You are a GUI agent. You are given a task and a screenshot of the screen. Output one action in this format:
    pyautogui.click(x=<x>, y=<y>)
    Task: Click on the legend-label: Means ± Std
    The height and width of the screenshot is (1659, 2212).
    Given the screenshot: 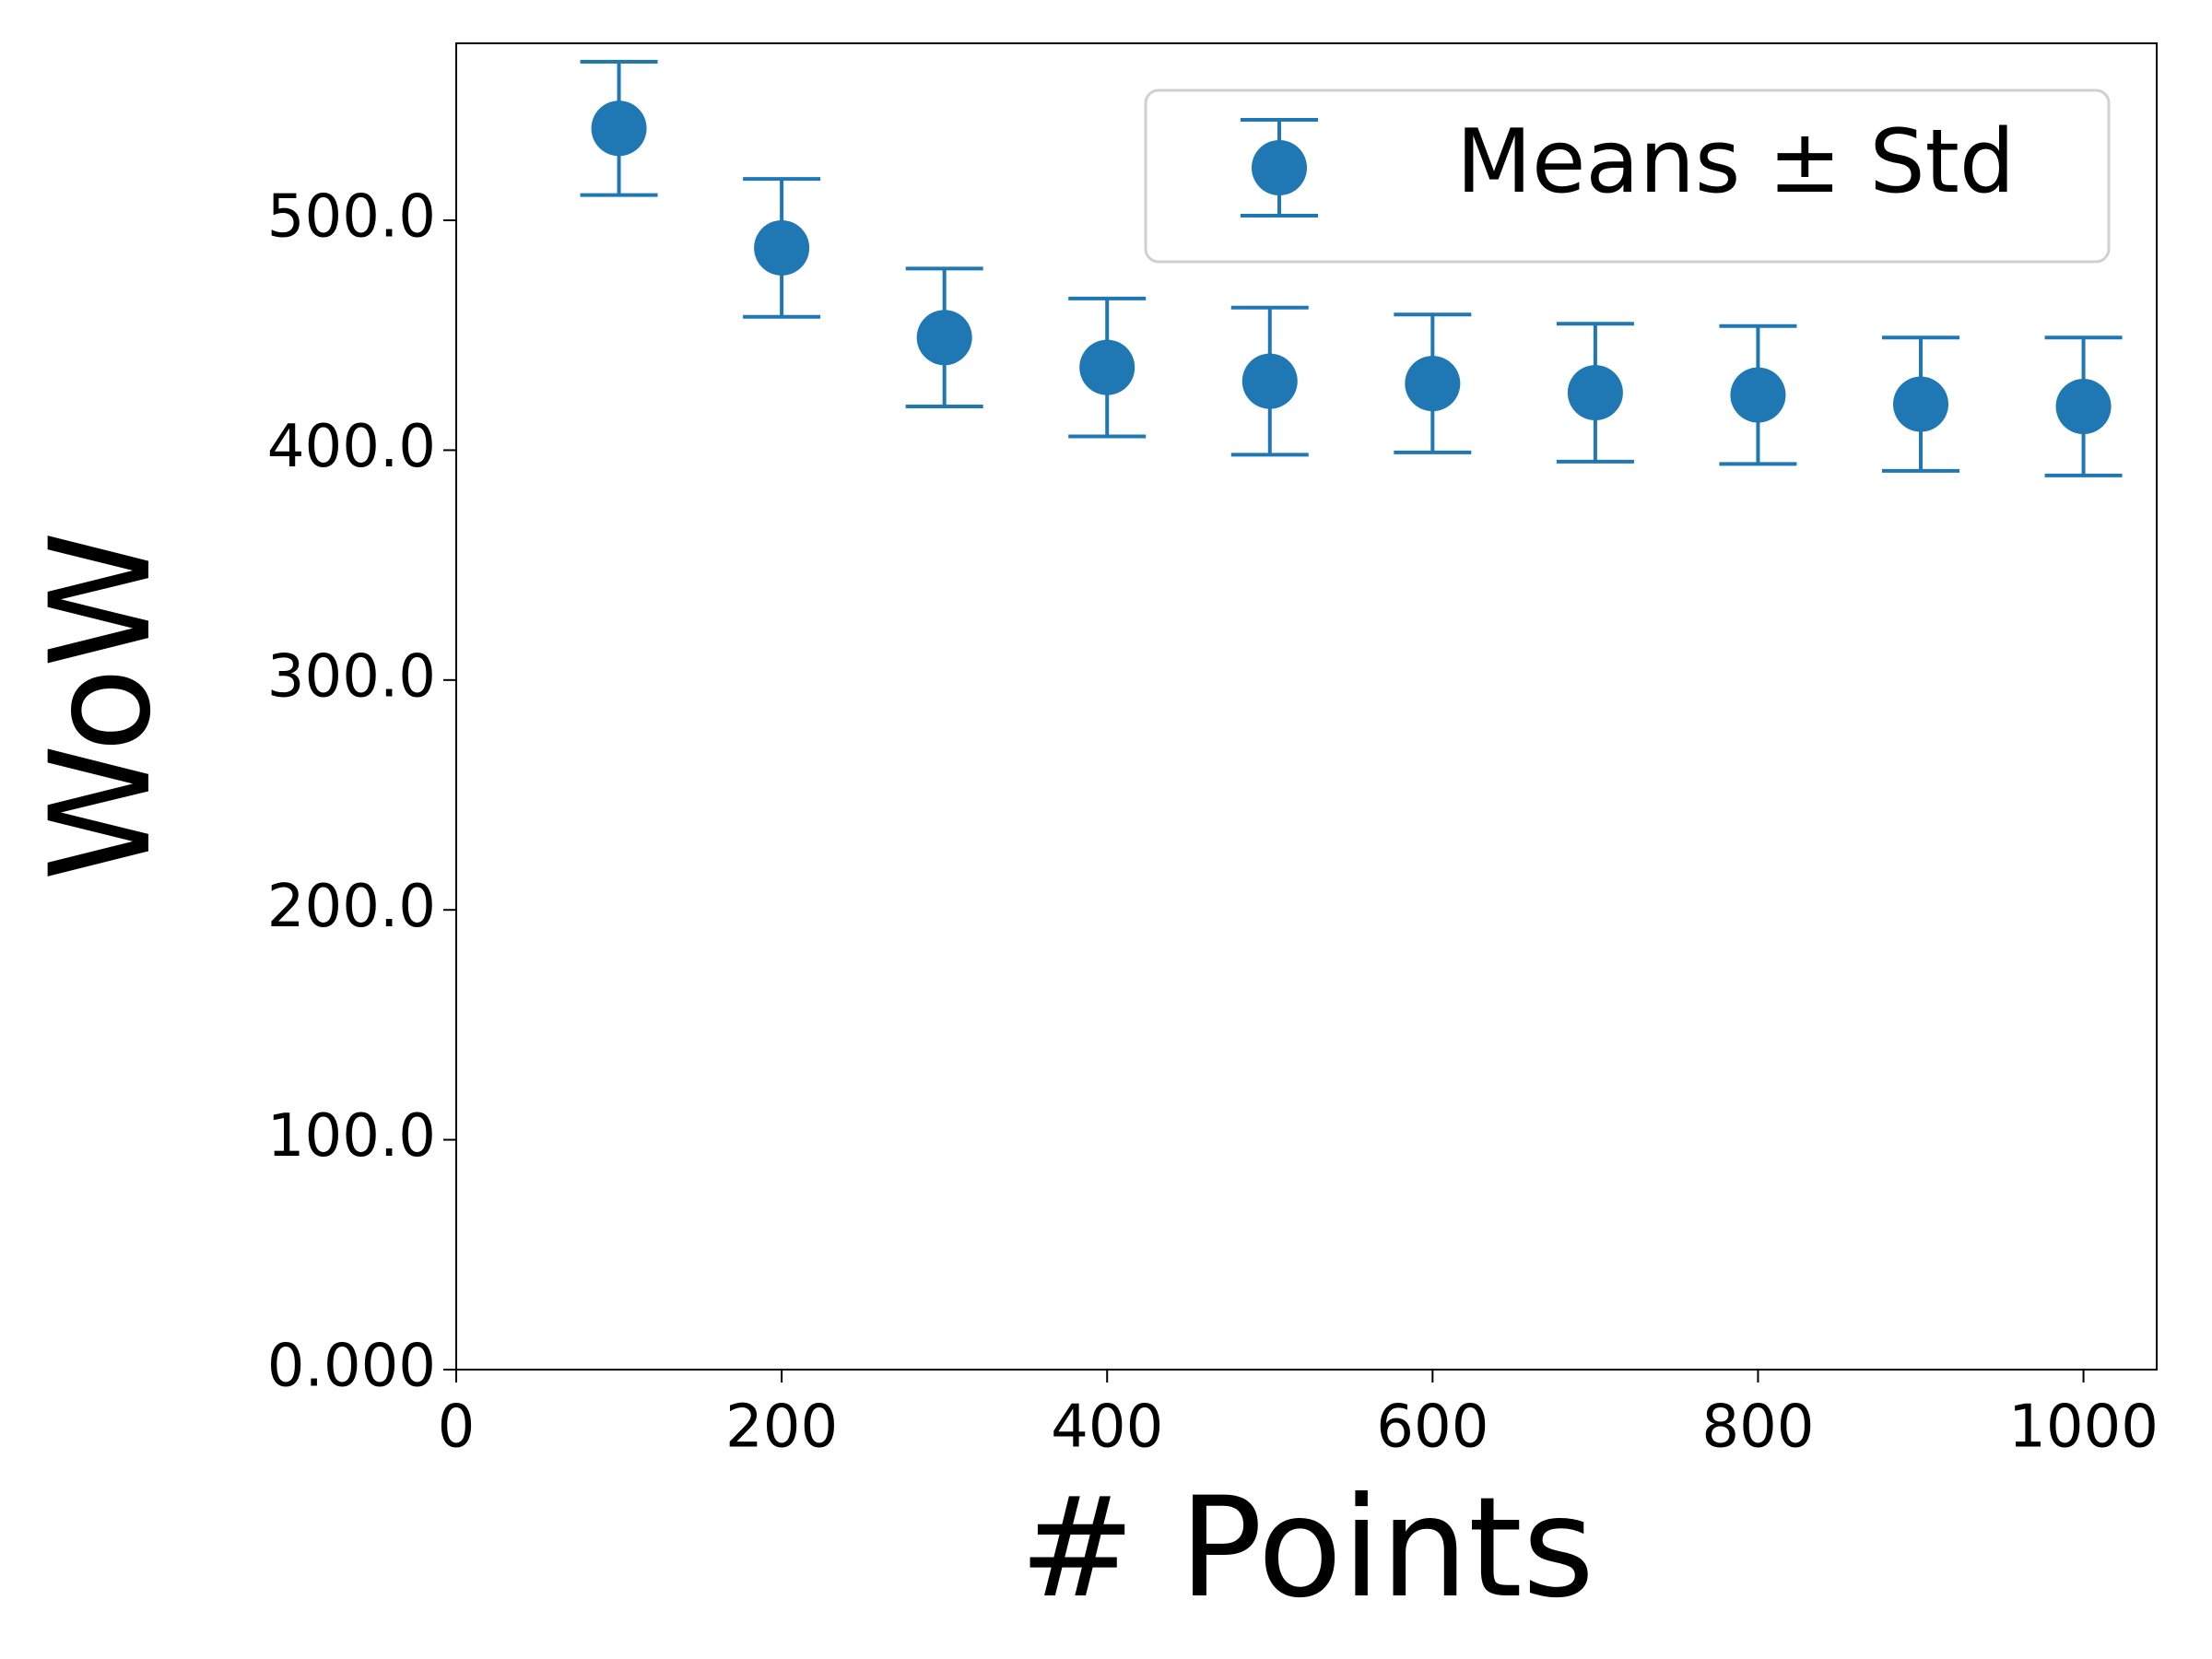 What is the action you would take?
    pyautogui.click(x=1735, y=162)
    